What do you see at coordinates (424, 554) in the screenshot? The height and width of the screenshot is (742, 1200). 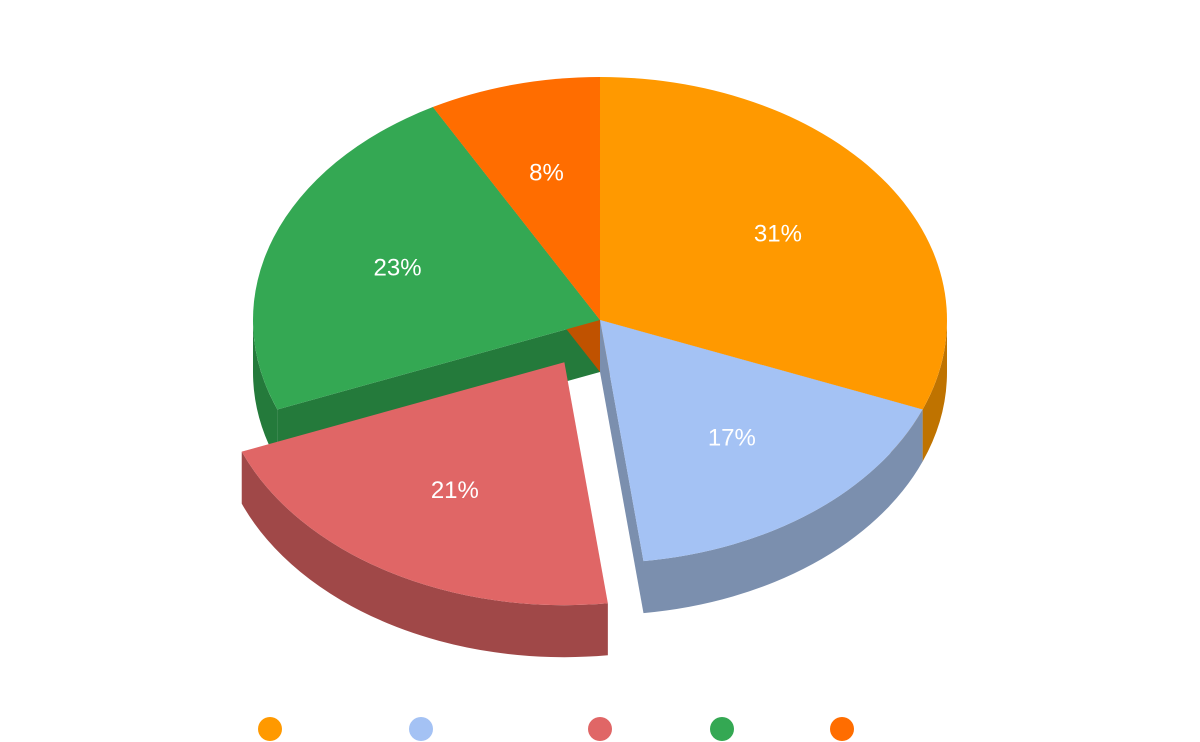 I see `slice-2-outer-wall` at bounding box center [424, 554].